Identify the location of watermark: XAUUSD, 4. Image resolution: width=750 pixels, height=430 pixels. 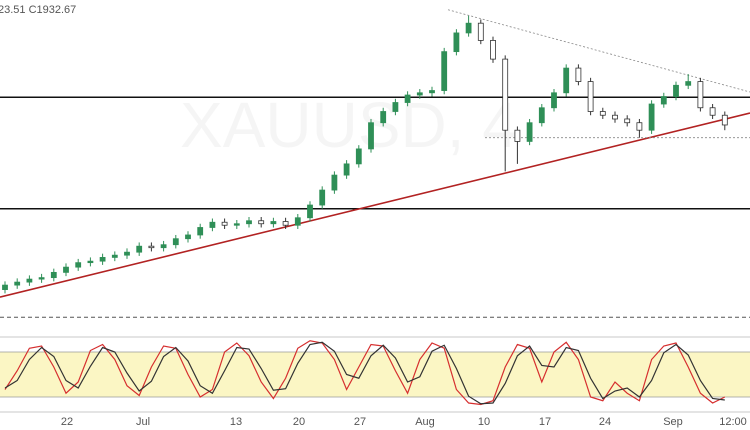
(349, 125).